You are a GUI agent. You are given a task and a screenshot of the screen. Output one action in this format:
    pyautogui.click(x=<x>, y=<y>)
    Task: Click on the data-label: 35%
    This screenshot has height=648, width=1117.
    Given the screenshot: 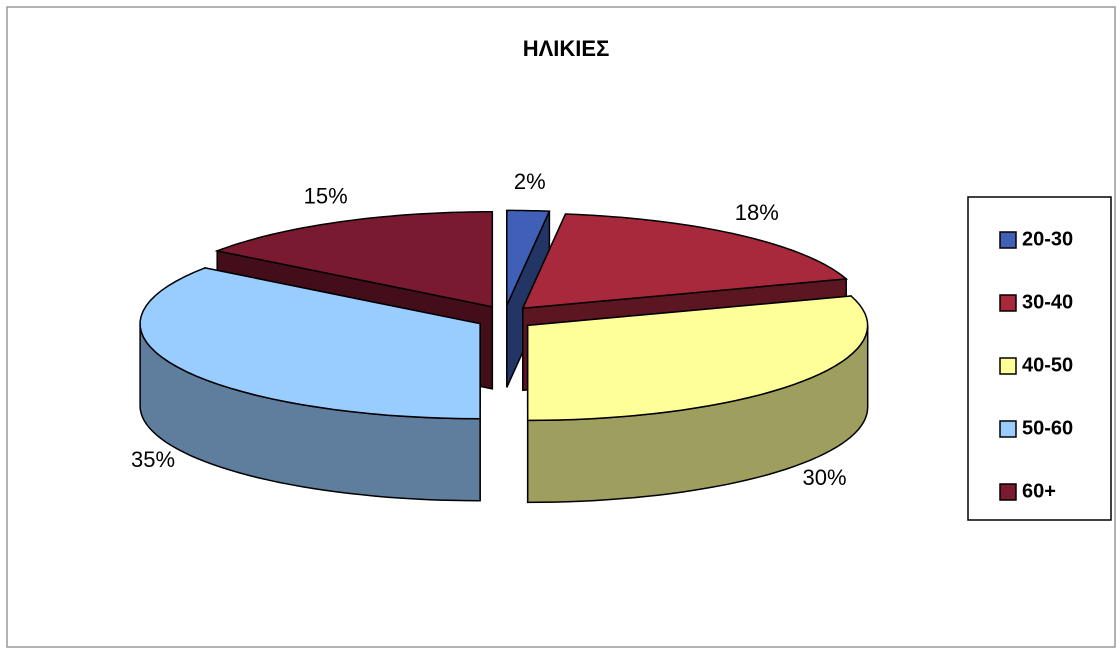 What is the action you would take?
    pyautogui.click(x=153, y=459)
    